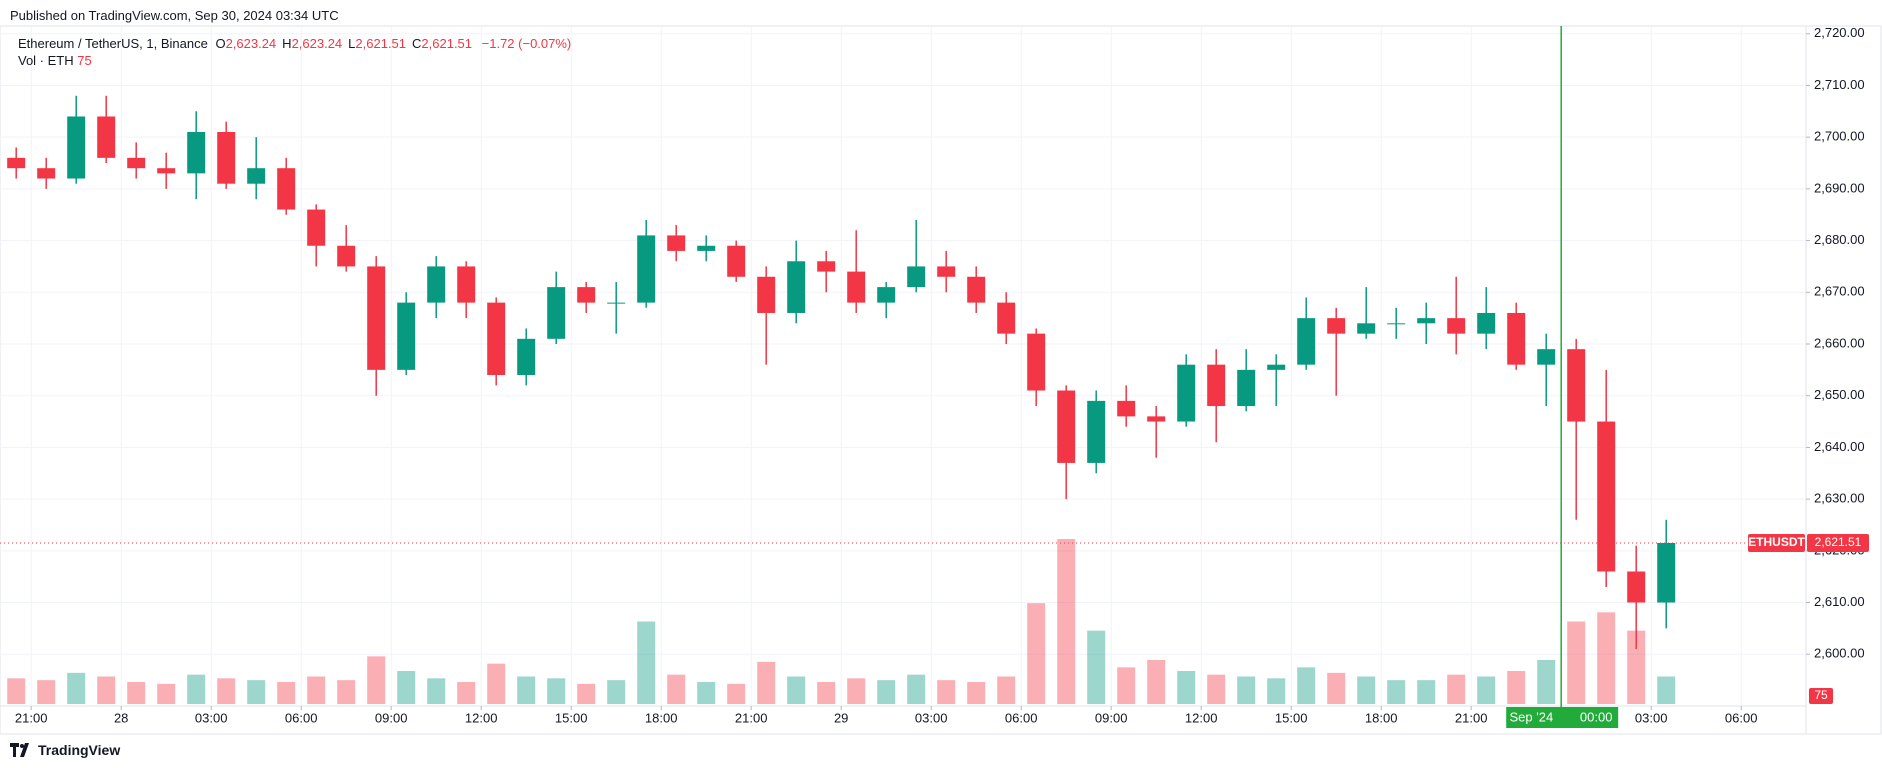 The image size is (1882, 768). Describe the element at coordinates (19, 750) in the screenshot. I see `logo` at that location.